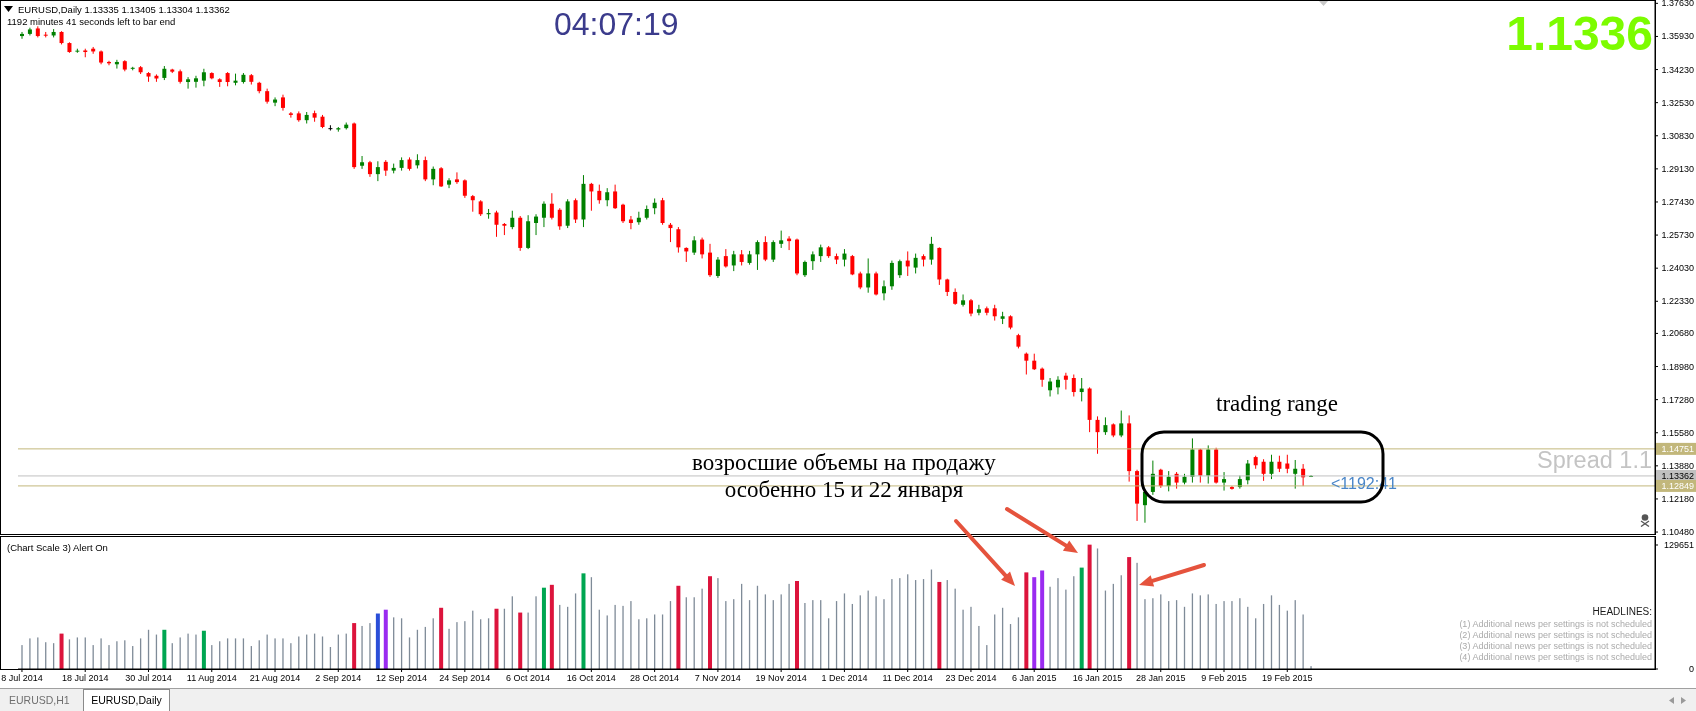 The image size is (1696, 711). Describe the element at coordinates (655, 678) in the screenshot. I see `x-tick-label: 28 Oct 2014` at that location.